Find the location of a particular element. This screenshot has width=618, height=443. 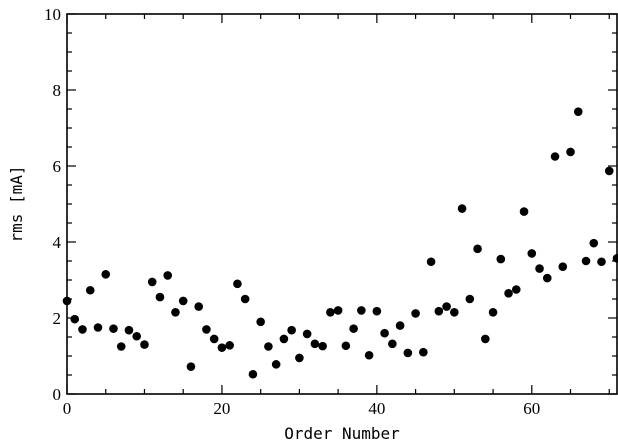

x-tick-label: 0 is located at coordinates (67, 408).